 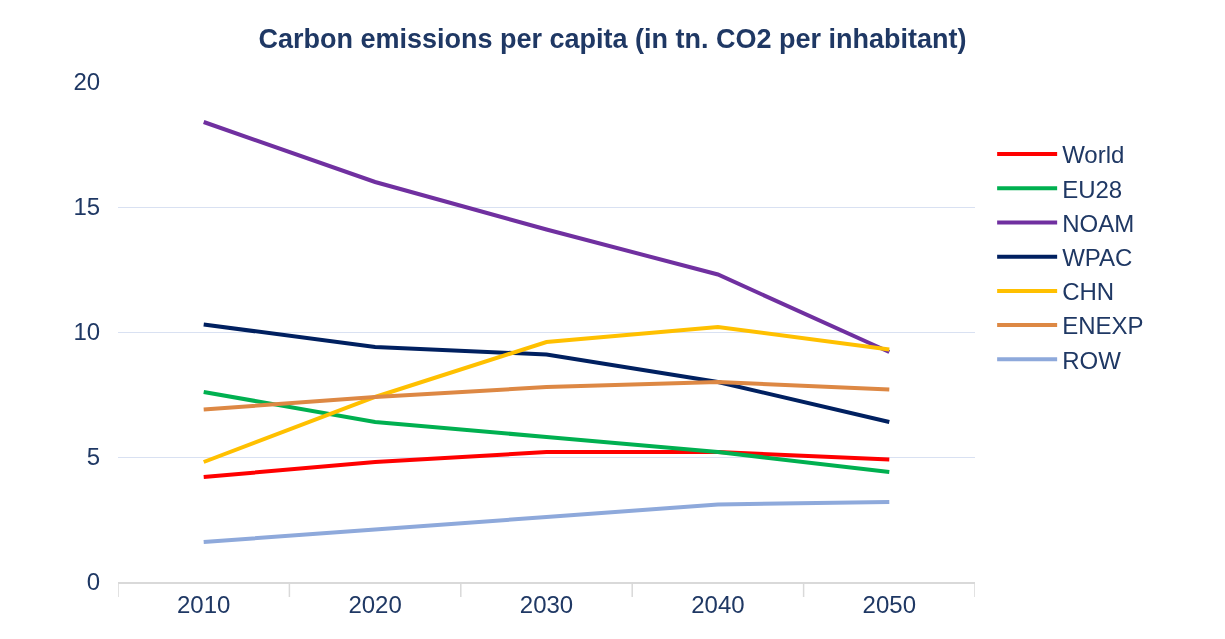 What do you see at coordinates (1093, 155) in the screenshot?
I see `legend-label: World` at bounding box center [1093, 155].